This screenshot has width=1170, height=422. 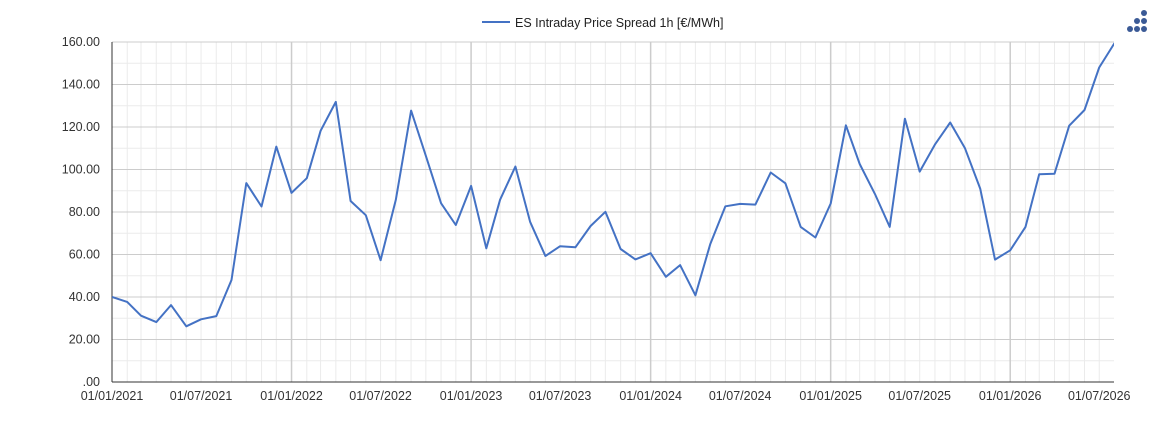 What do you see at coordinates (81, 85) in the screenshot?
I see `y-tick-label: 140.00` at bounding box center [81, 85].